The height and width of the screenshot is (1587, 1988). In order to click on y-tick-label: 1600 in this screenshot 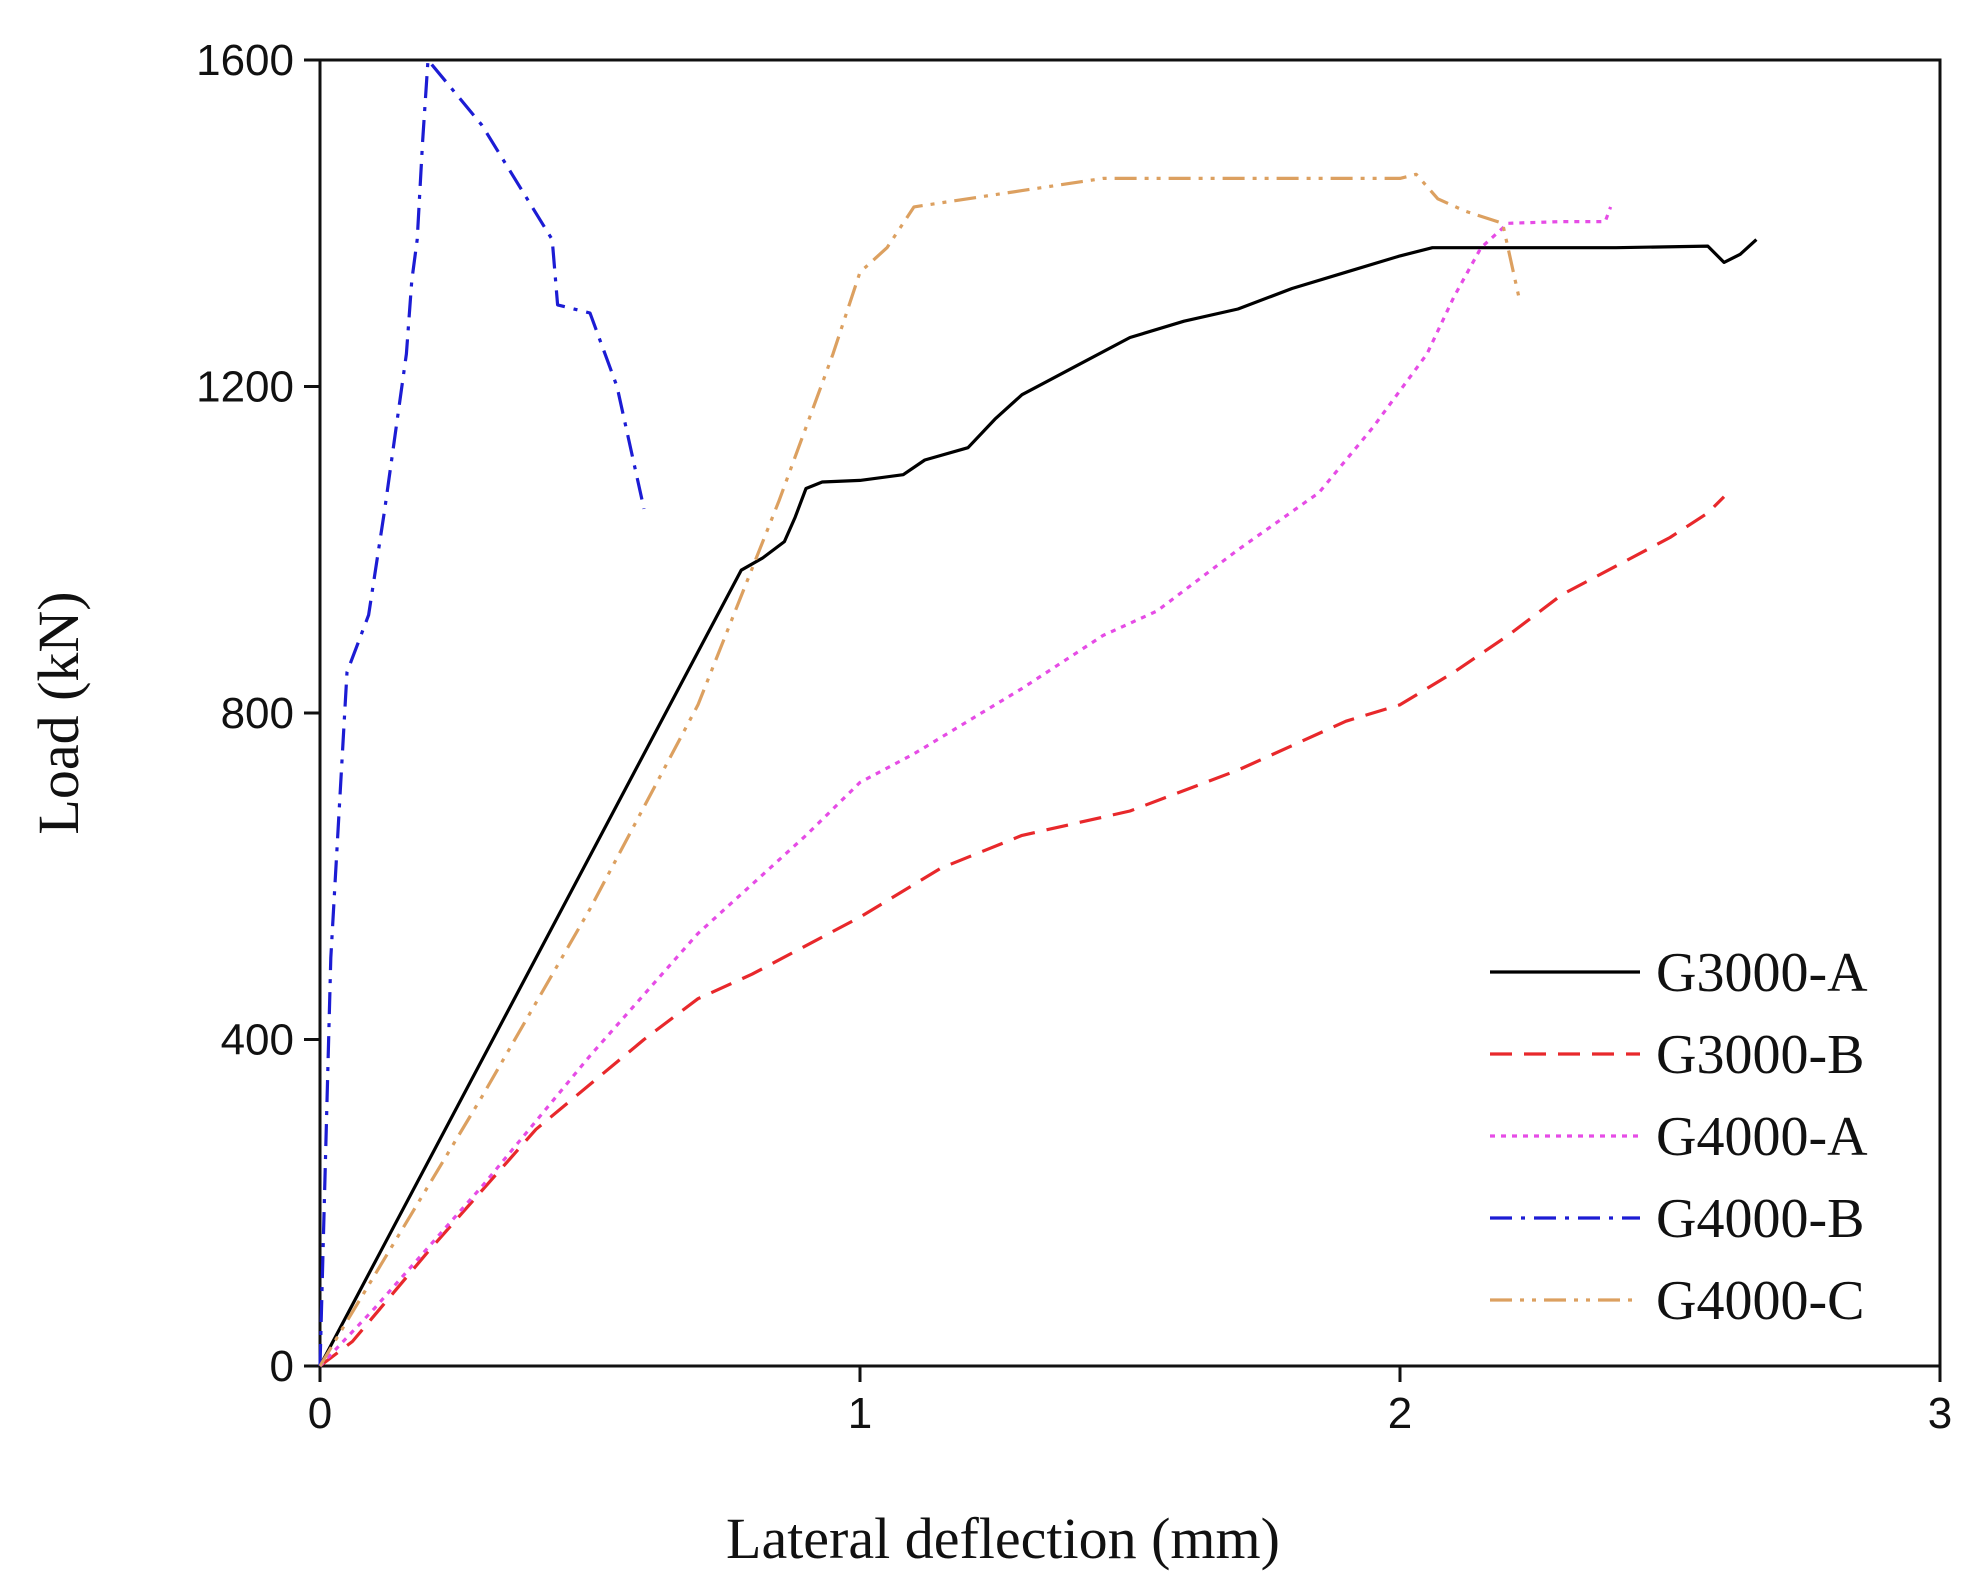, I will do `click(245, 60)`.